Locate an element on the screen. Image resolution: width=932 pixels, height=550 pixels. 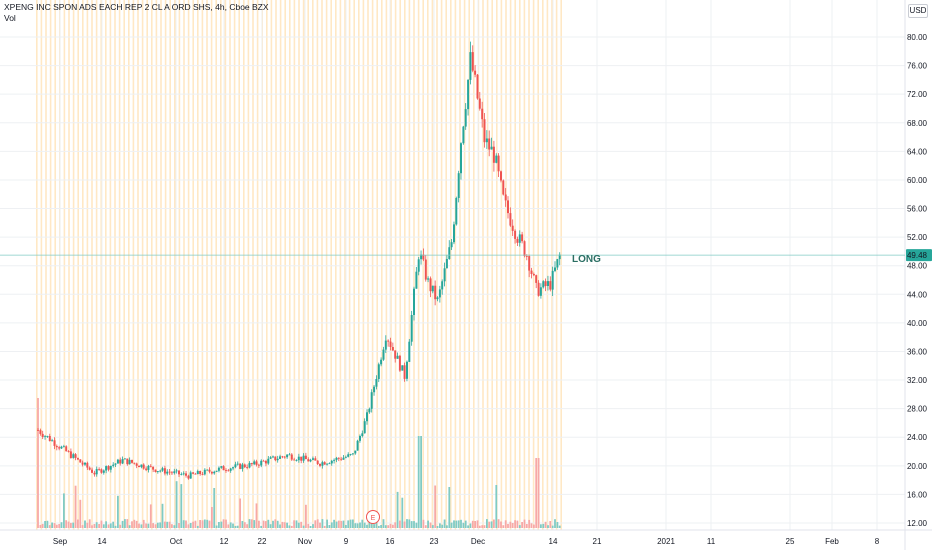
x-tick-label: 11 is located at coordinates (711, 541).